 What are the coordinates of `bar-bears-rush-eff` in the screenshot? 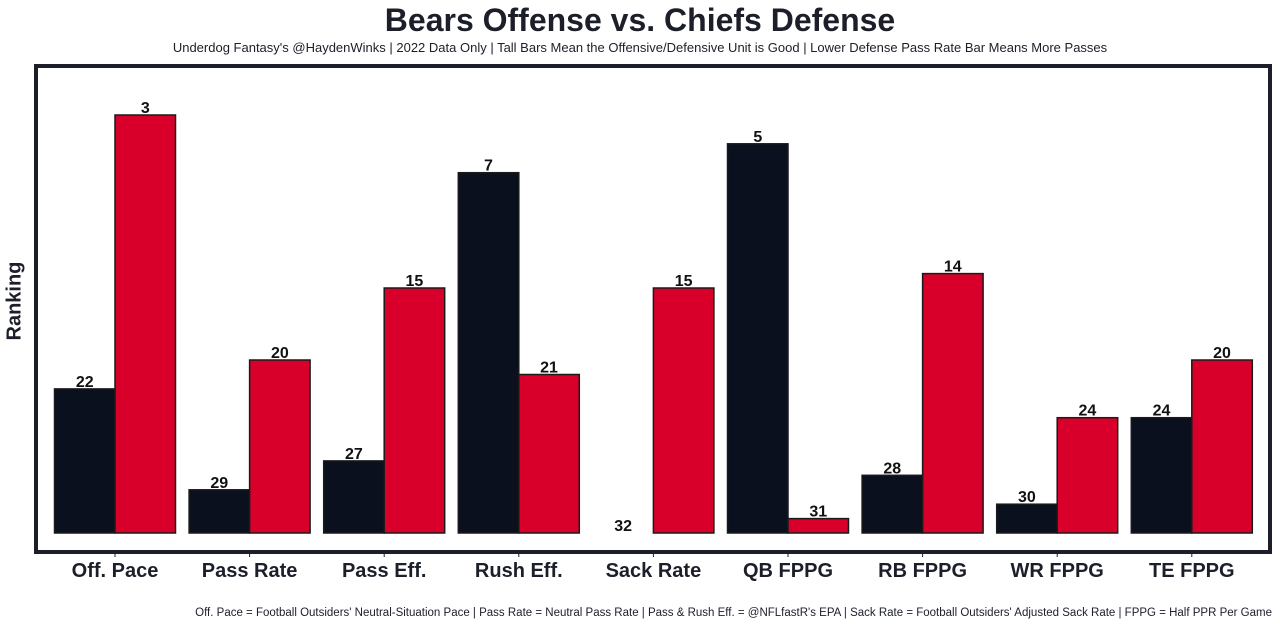 It's located at (488, 352).